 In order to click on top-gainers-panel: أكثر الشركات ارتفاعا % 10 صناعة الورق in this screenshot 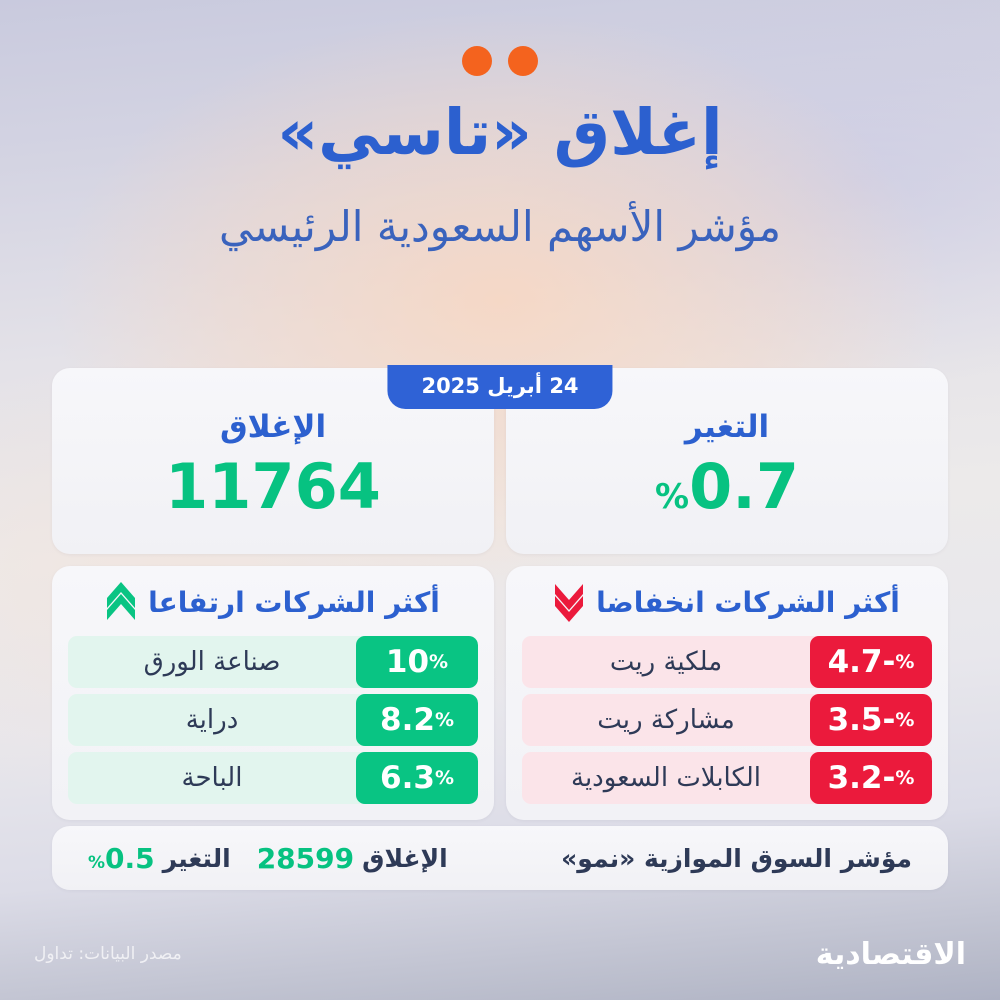, I will do `click(273, 693)`.